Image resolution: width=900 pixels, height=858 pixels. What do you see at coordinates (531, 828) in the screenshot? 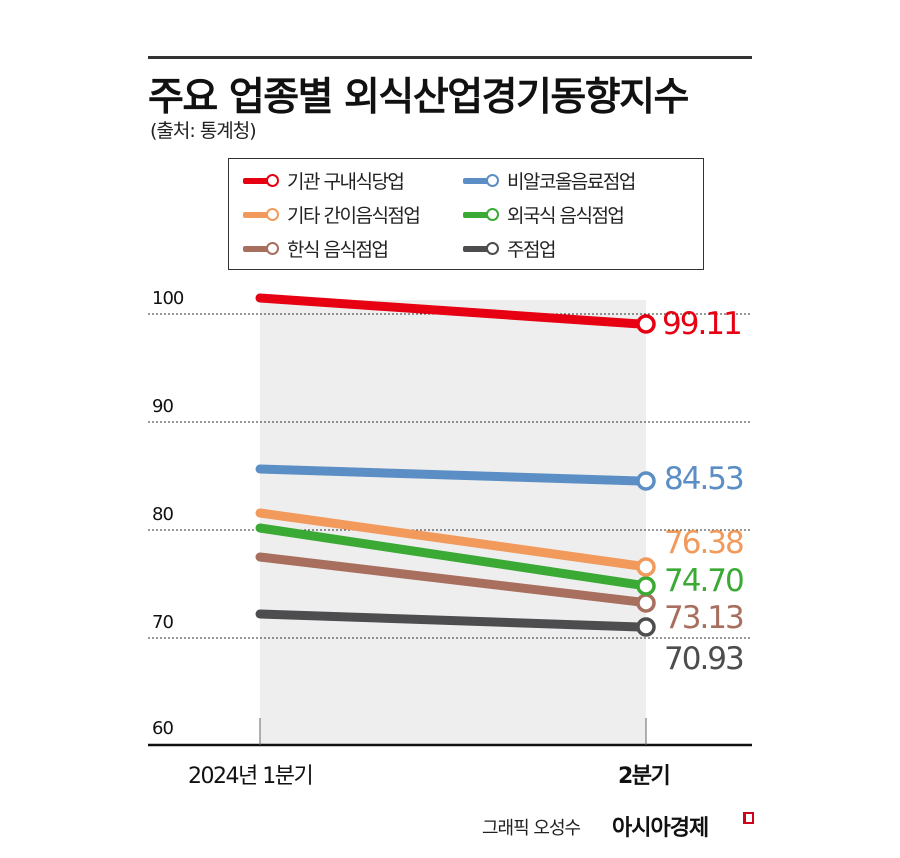
I see `graphic-credit: 그래픽 오성수` at bounding box center [531, 828].